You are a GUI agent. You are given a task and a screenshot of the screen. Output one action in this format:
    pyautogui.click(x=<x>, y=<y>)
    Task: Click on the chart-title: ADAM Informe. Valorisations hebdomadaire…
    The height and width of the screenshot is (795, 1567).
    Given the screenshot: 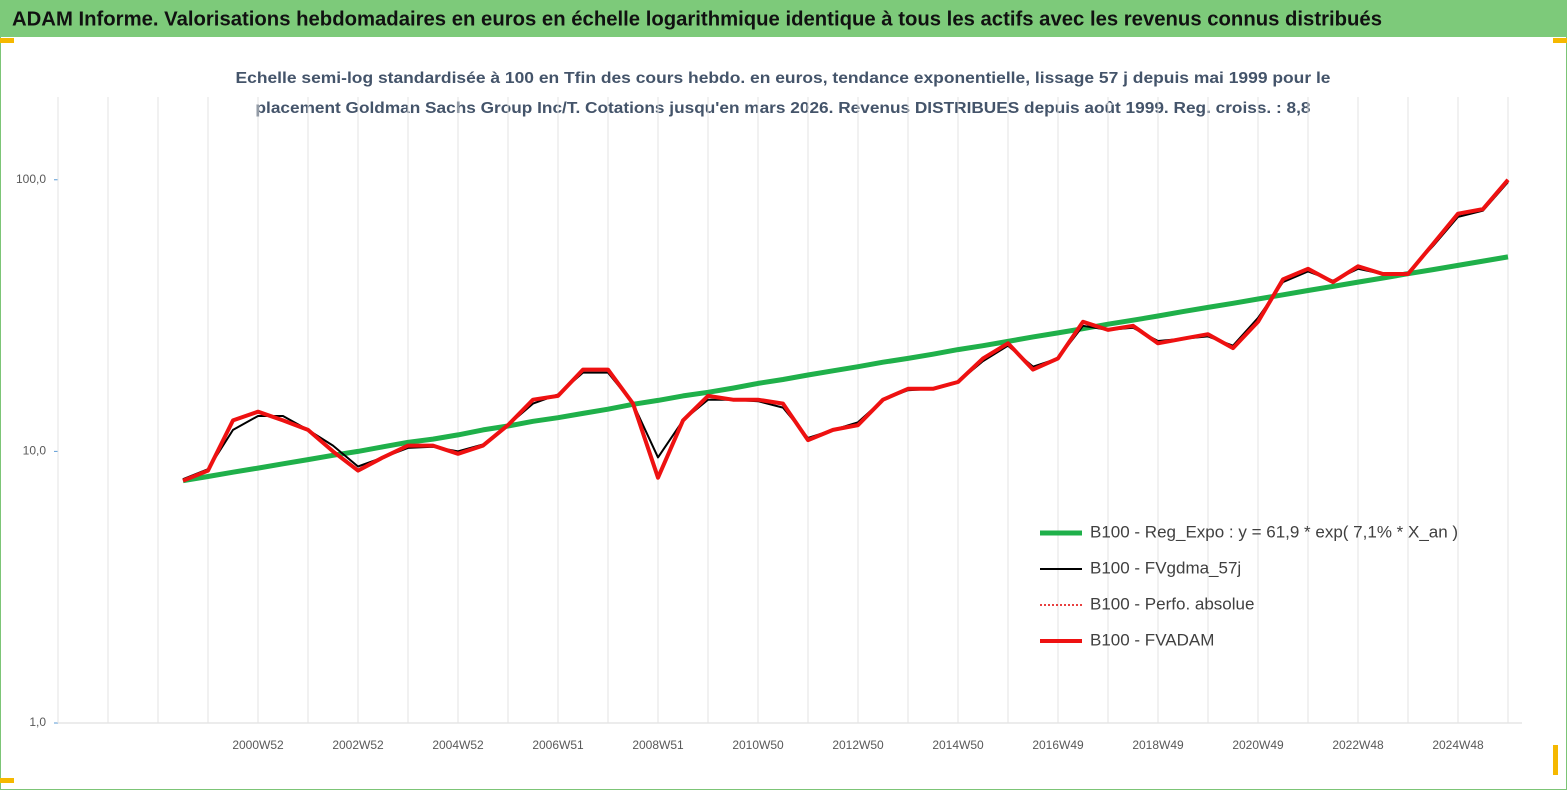 What is the action you would take?
    pyautogui.click(x=697, y=19)
    